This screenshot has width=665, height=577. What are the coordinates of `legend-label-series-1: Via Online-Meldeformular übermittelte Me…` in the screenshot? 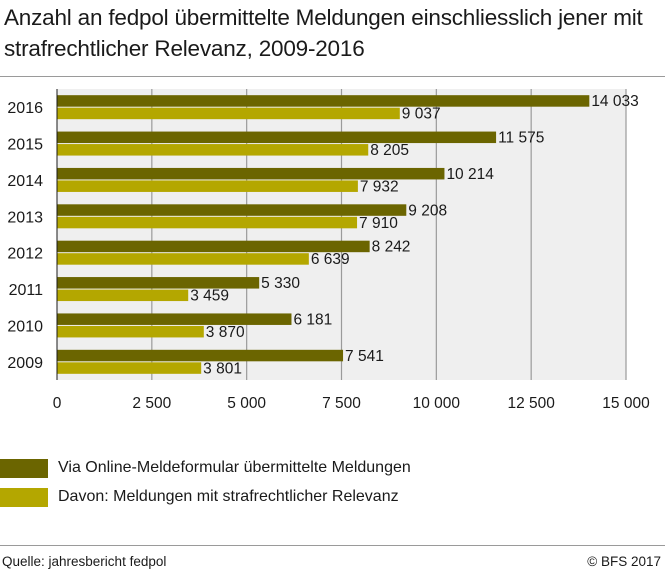 It's located at (234, 467).